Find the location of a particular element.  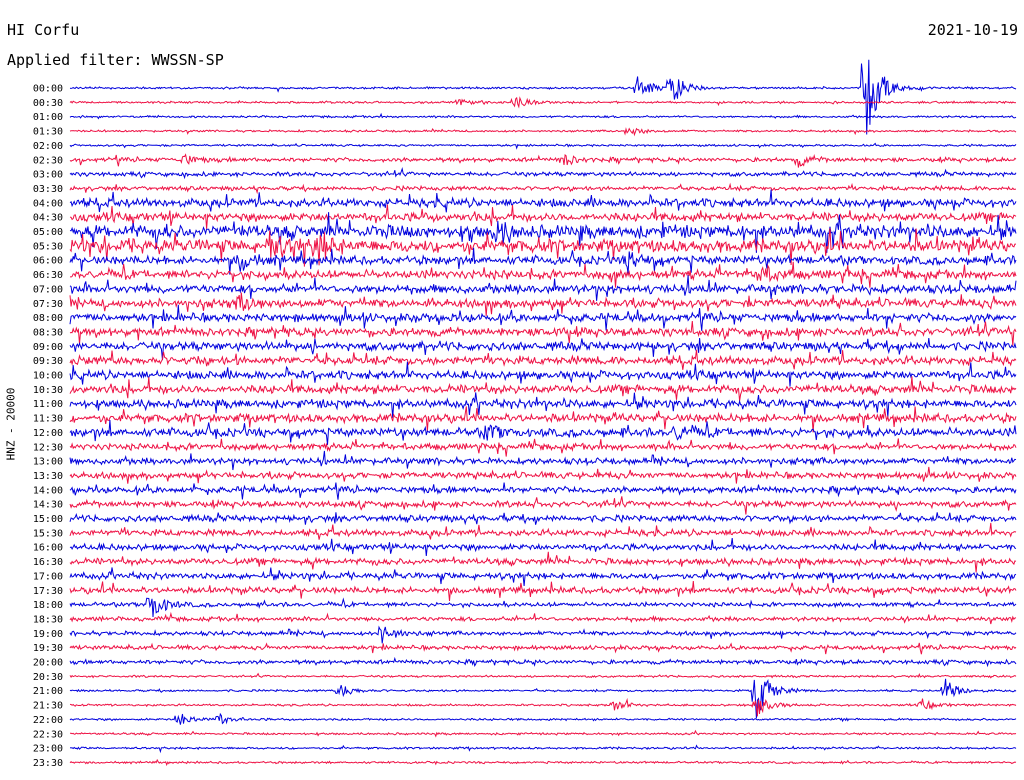

trace-row-2030 is located at coordinates (543, 675).